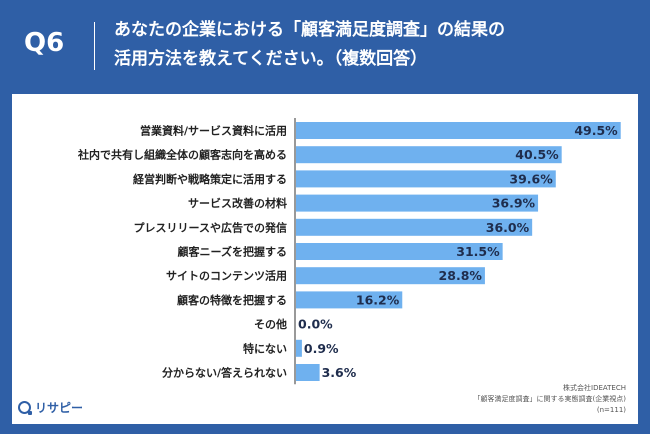 Image resolution: width=650 pixels, height=434 pixels. What do you see at coordinates (315, 324) in the screenshot?
I see `data-label: 0.0%` at bounding box center [315, 324].